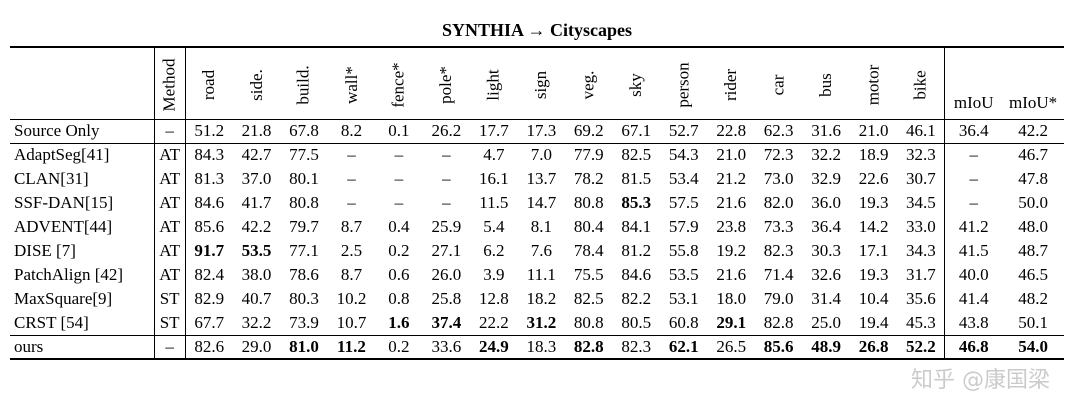  Describe the element at coordinates (494, 250) in the screenshot. I see `cell-value: 6.2` at that location.